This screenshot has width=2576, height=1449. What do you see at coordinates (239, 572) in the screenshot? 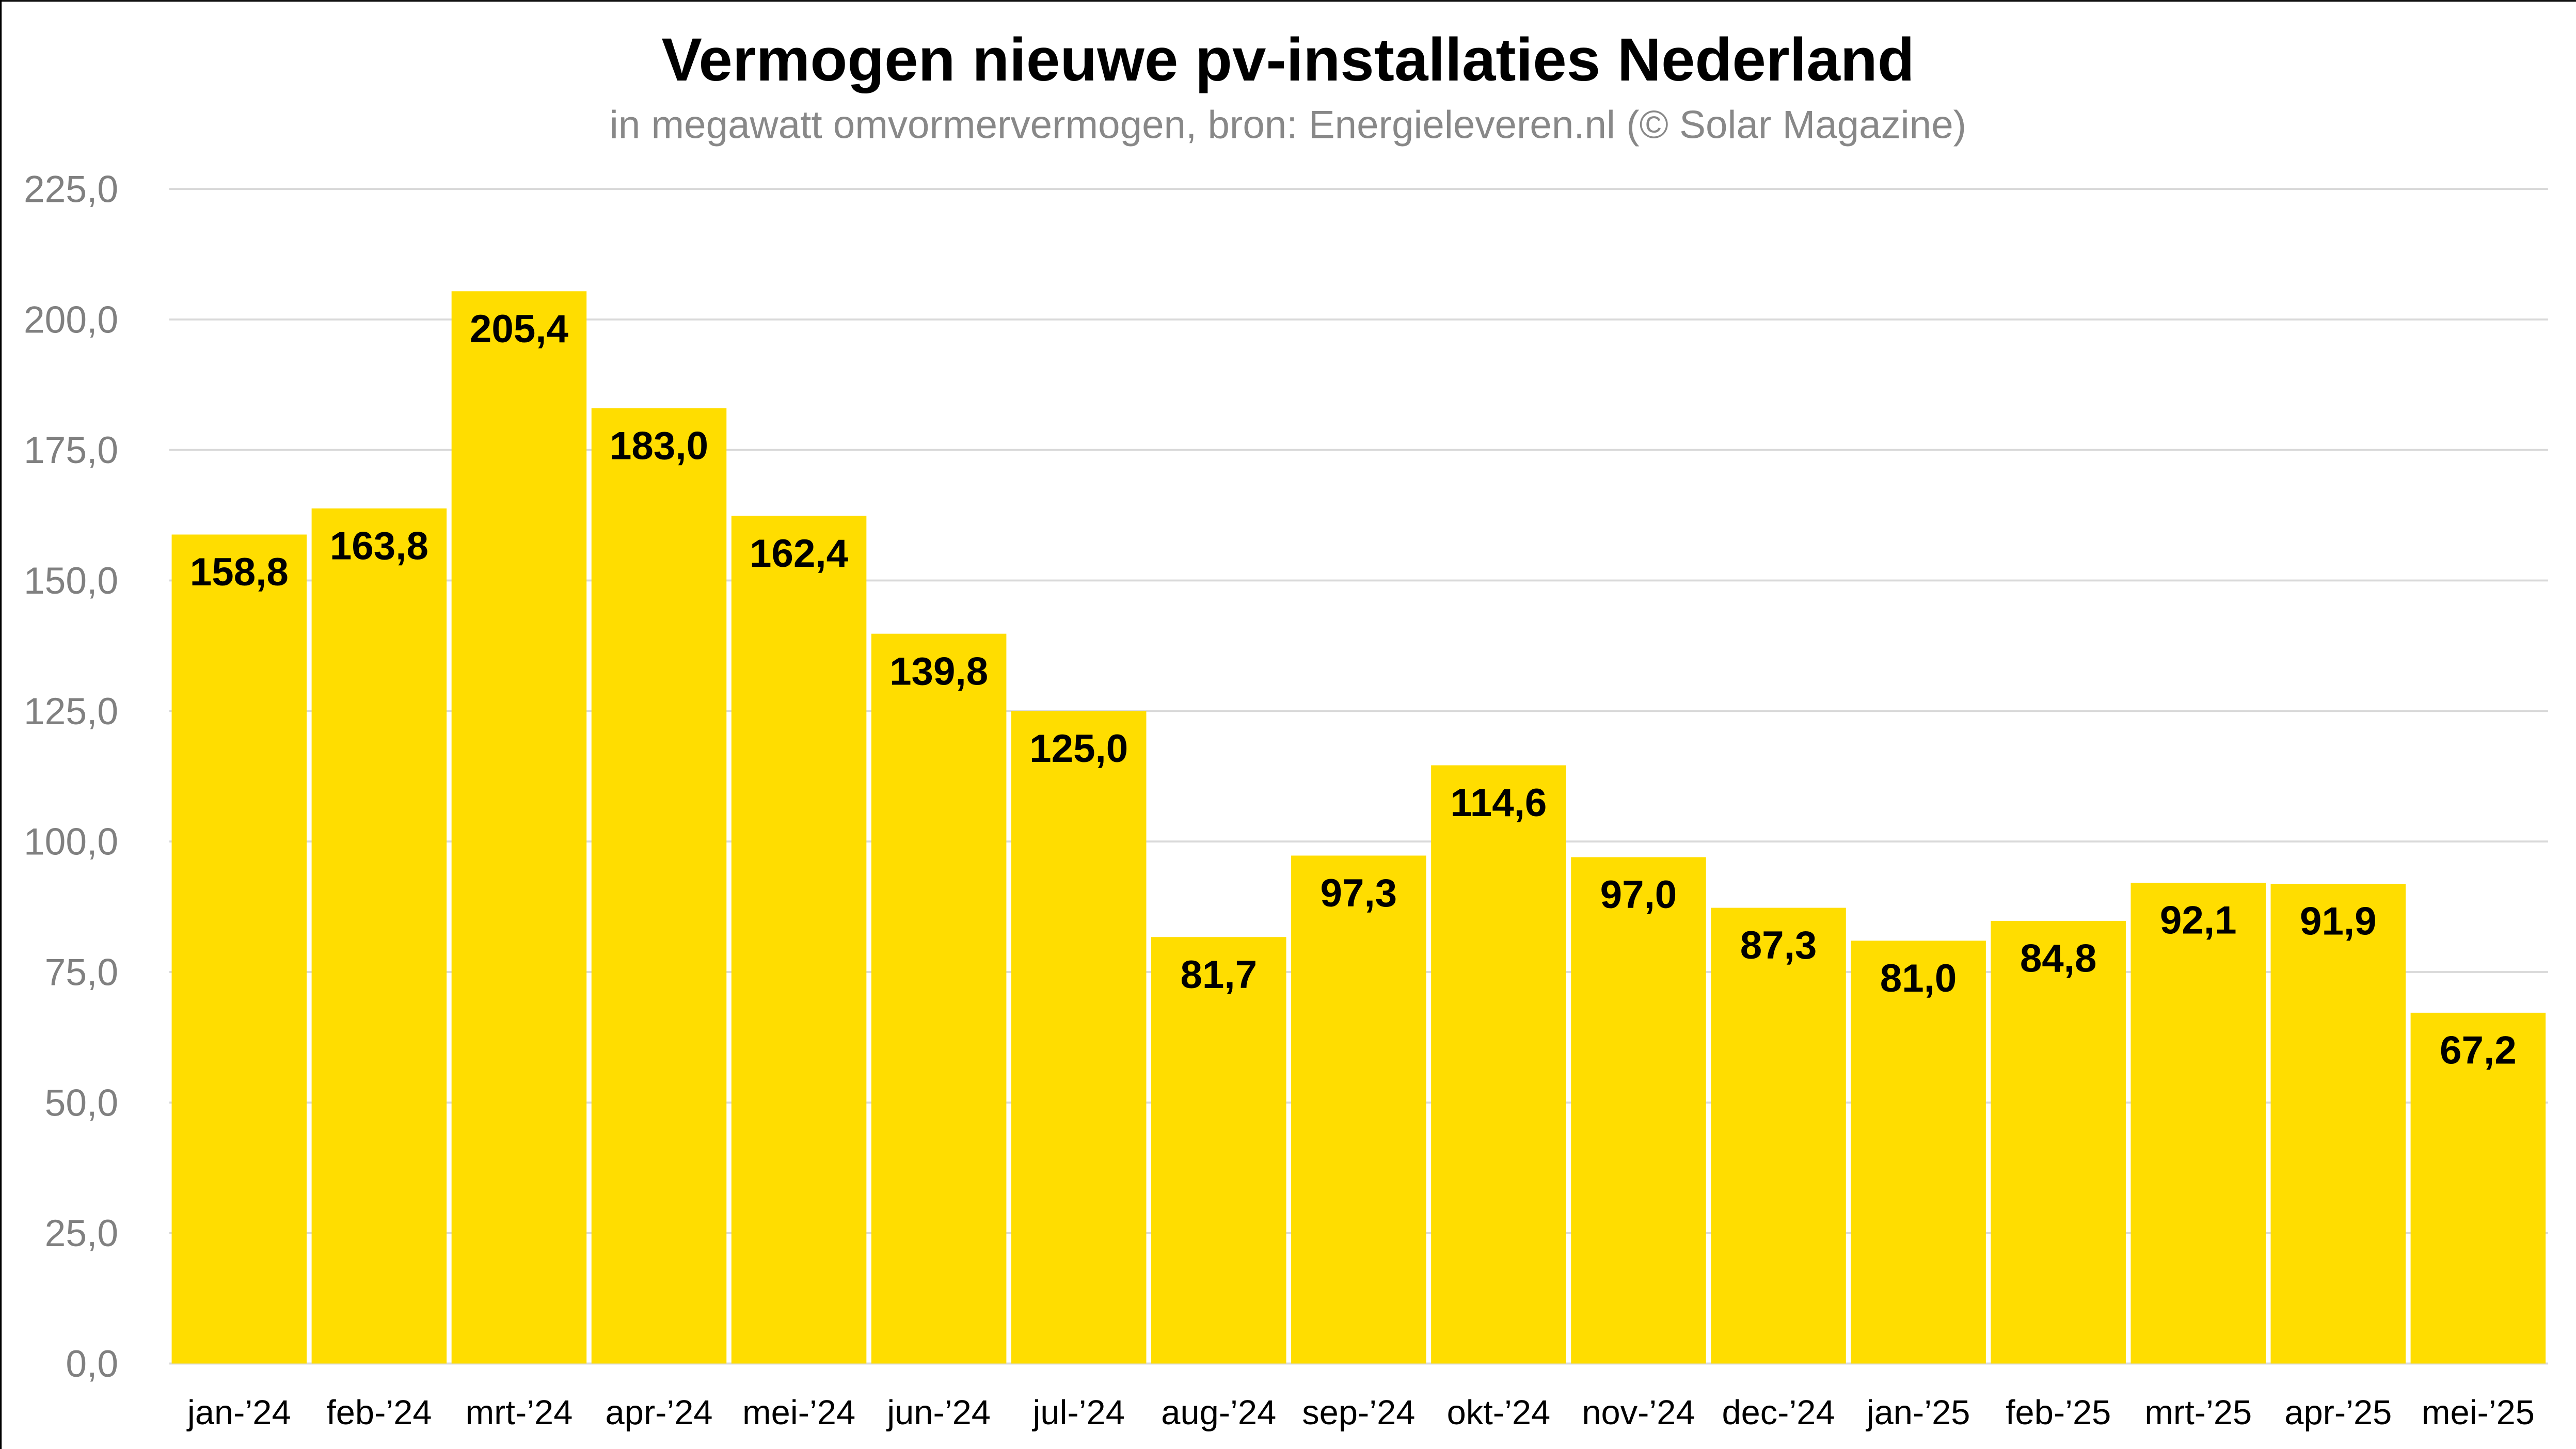
I see `data-label: 158,8` at bounding box center [239, 572].